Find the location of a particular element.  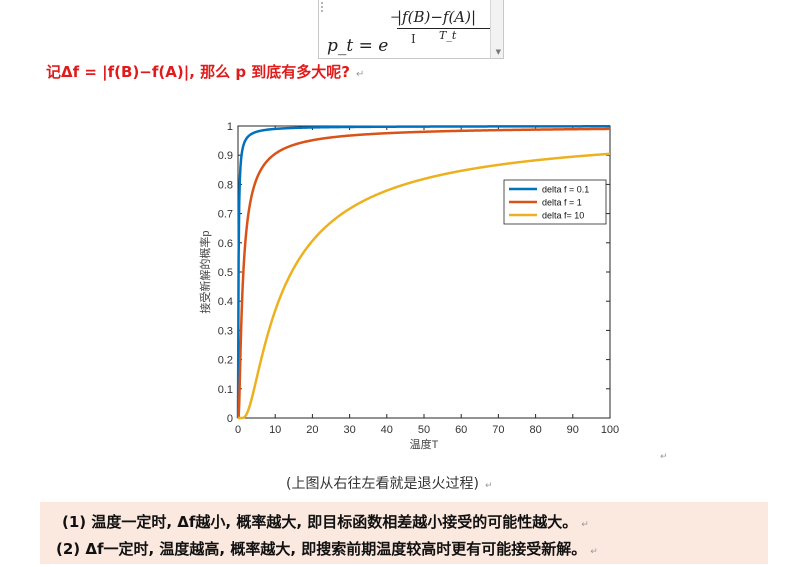

x-tick-label: 30 is located at coordinates (349, 430).